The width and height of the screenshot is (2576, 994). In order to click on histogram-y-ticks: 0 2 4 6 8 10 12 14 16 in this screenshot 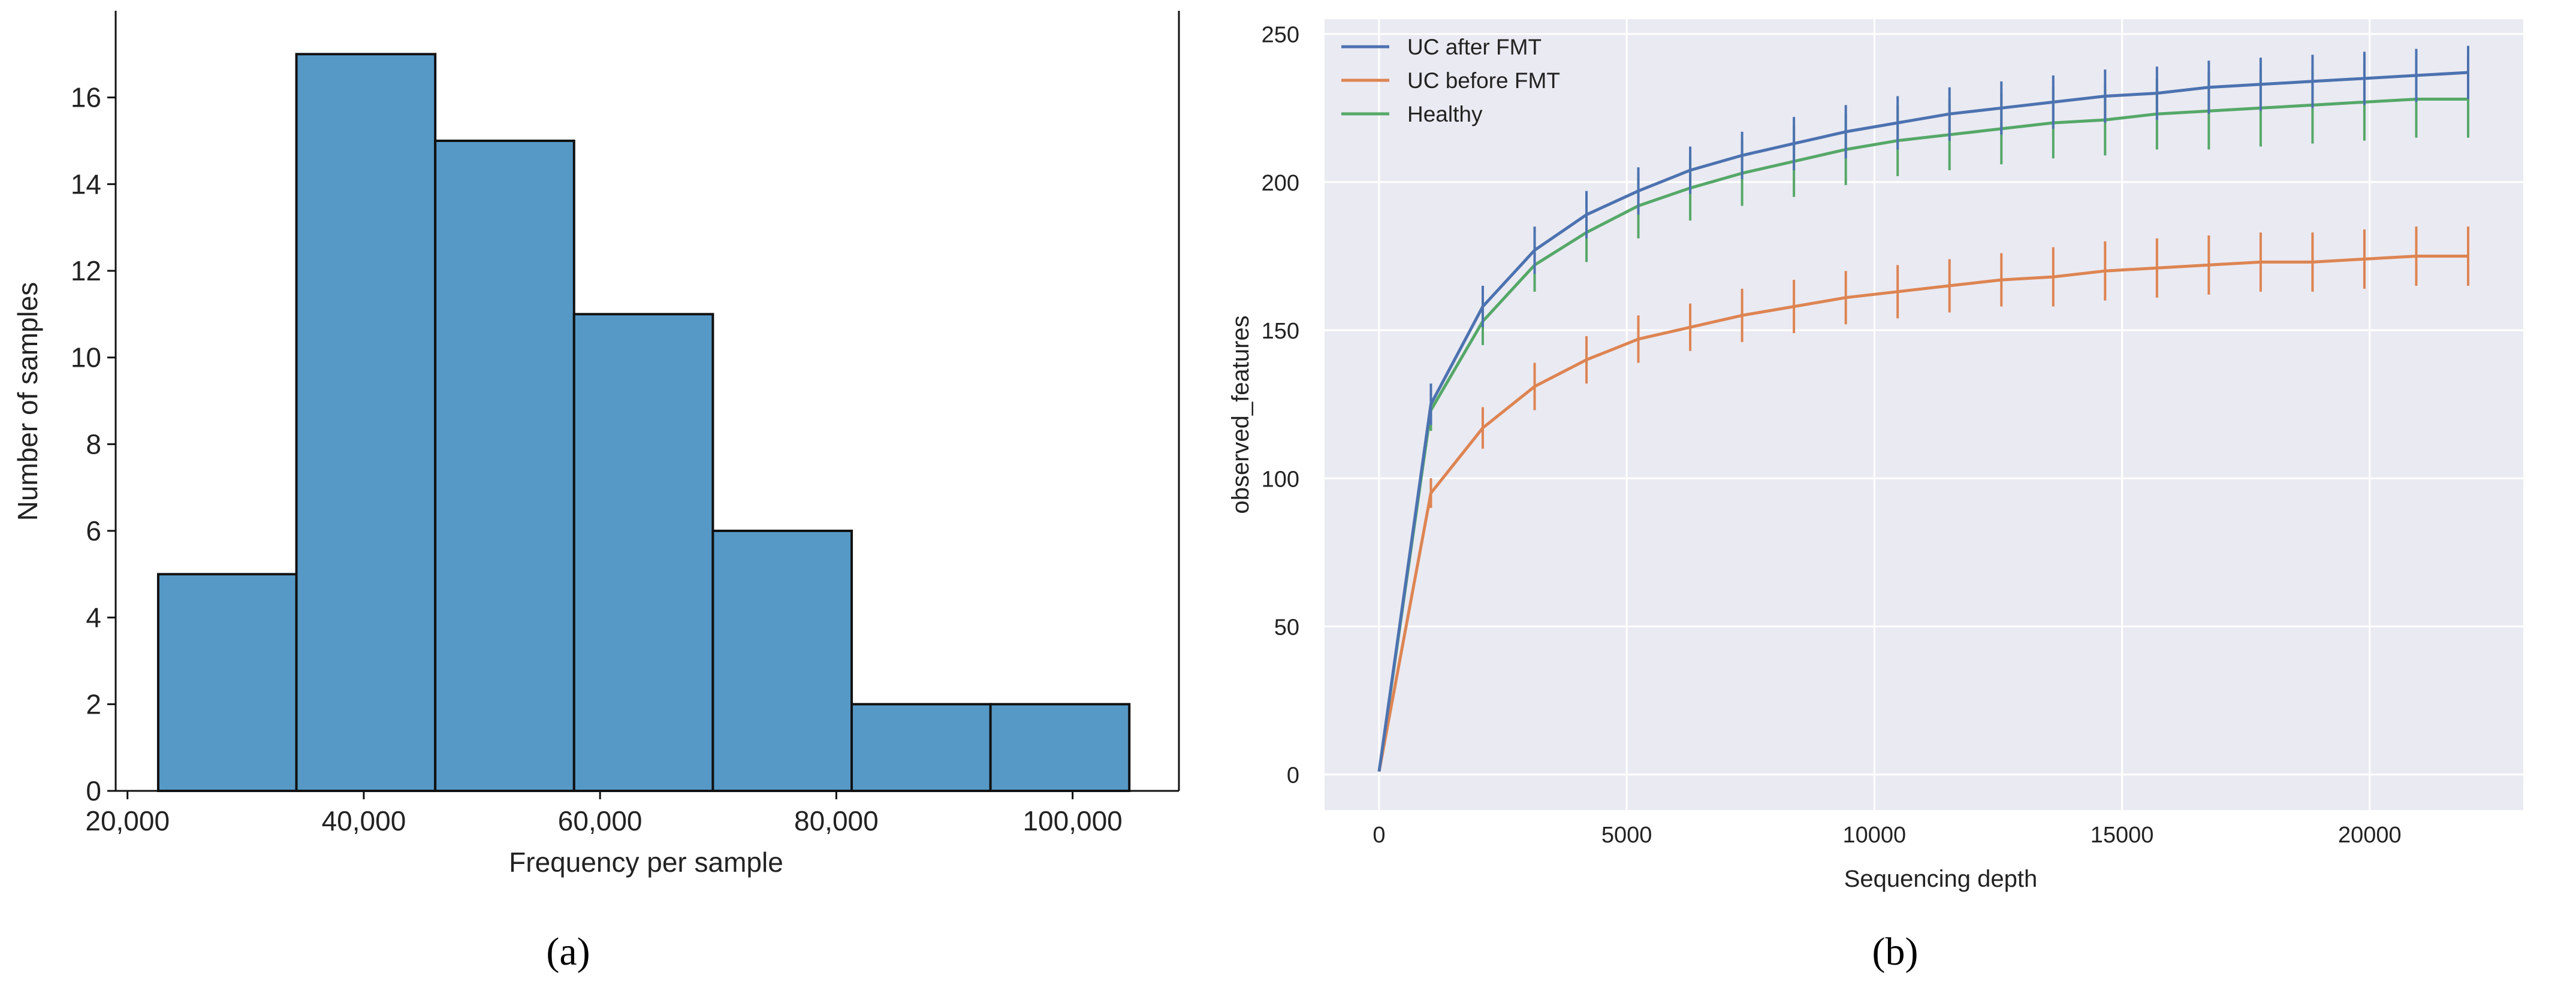, I will do `click(93, 444)`.